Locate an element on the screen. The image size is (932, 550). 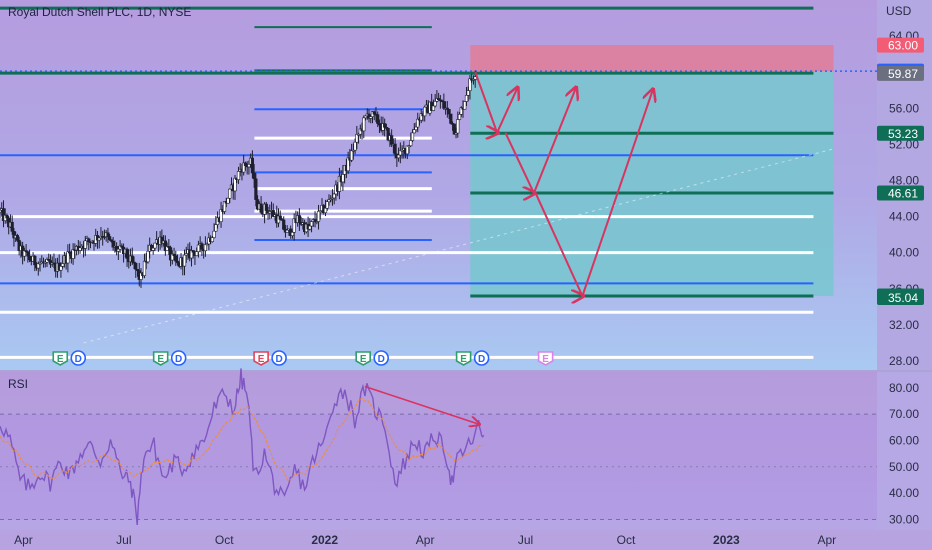
price-tick-label: 56.00 is located at coordinates (904, 108).